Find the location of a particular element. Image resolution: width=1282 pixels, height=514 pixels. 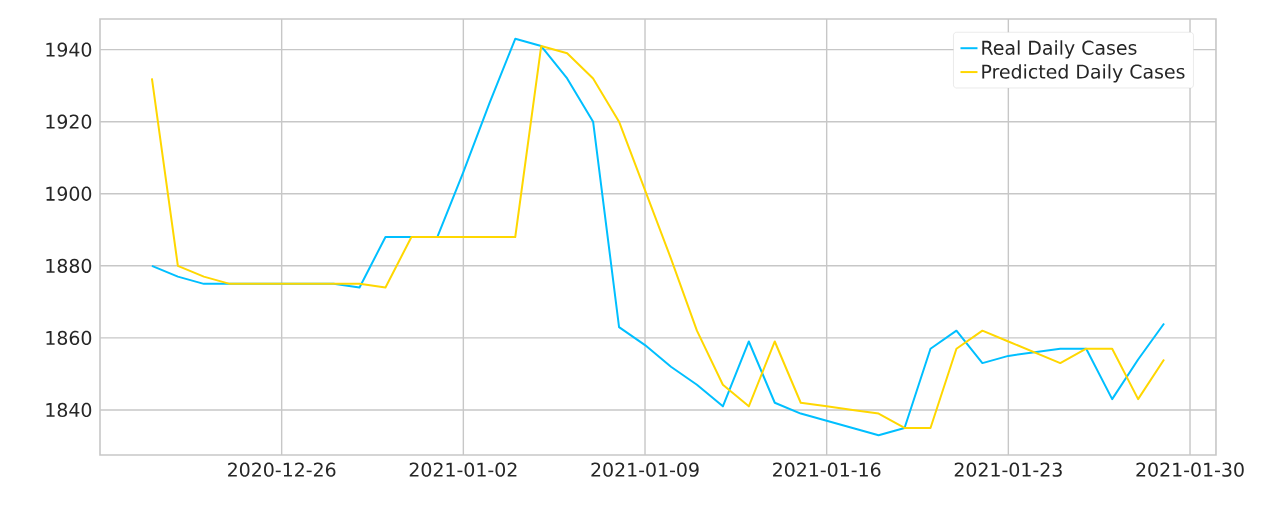

x-tick-label: 2021-01-16 is located at coordinates (827, 469).